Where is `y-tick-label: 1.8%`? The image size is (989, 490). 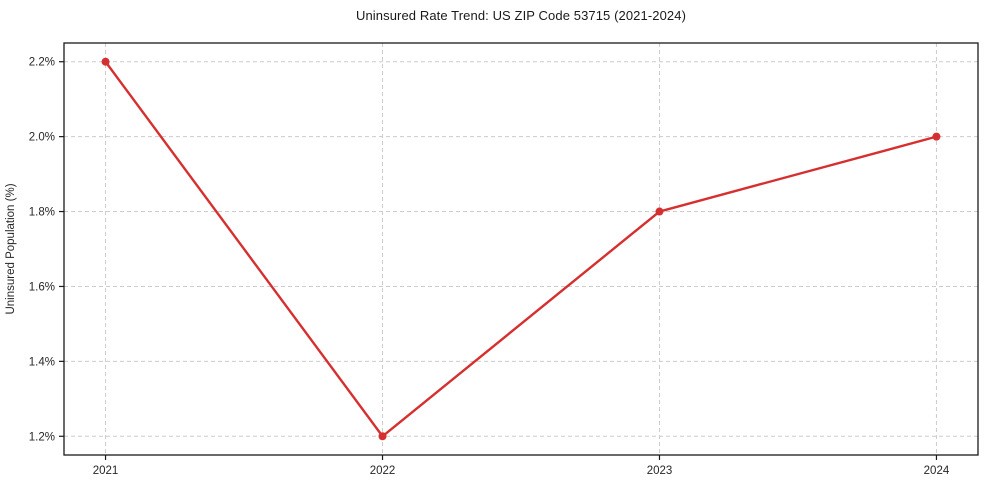
y-tick-label: 1.8% is located at coordinates (42, 213).